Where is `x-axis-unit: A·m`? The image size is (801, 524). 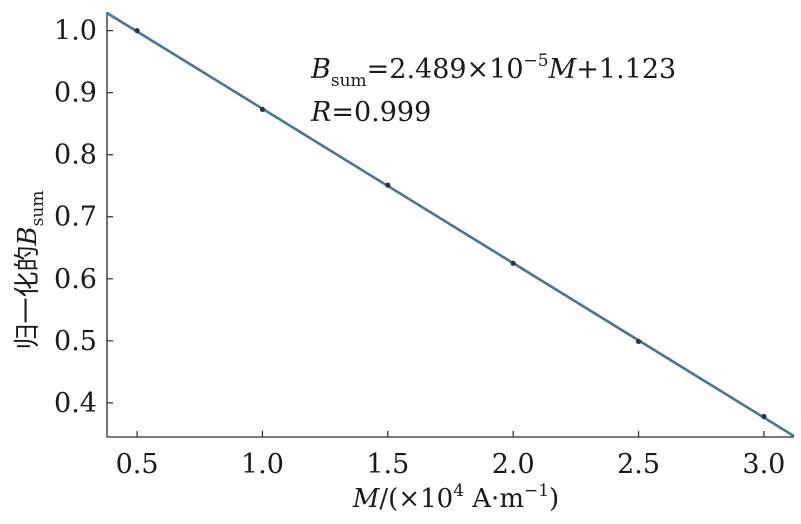
x-axis-unit: A·m is located at coordinates (494, 499).